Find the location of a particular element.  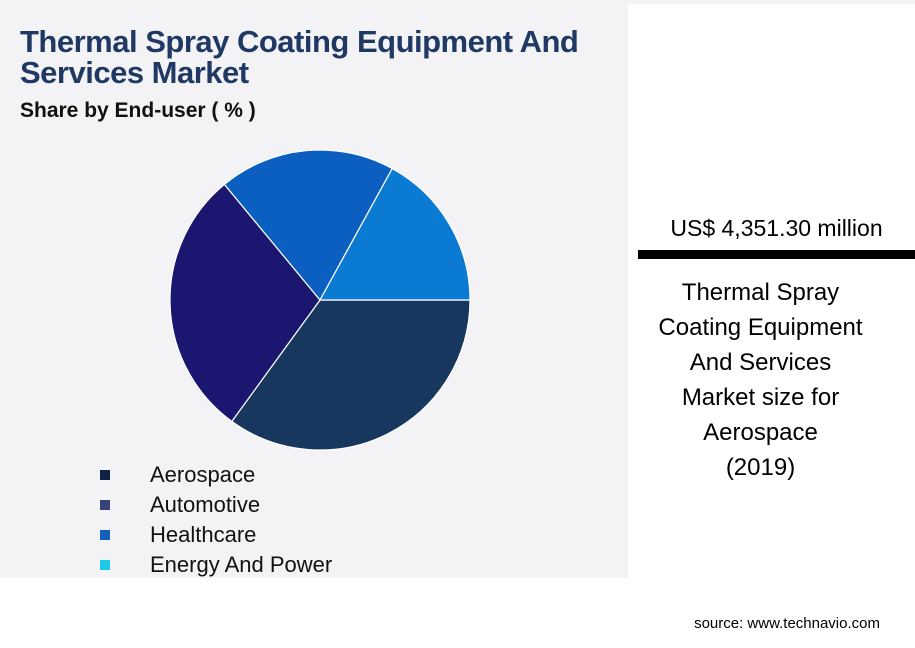

highlight-value: US$ 4,351.30 million is located at coordinates (776, 228).